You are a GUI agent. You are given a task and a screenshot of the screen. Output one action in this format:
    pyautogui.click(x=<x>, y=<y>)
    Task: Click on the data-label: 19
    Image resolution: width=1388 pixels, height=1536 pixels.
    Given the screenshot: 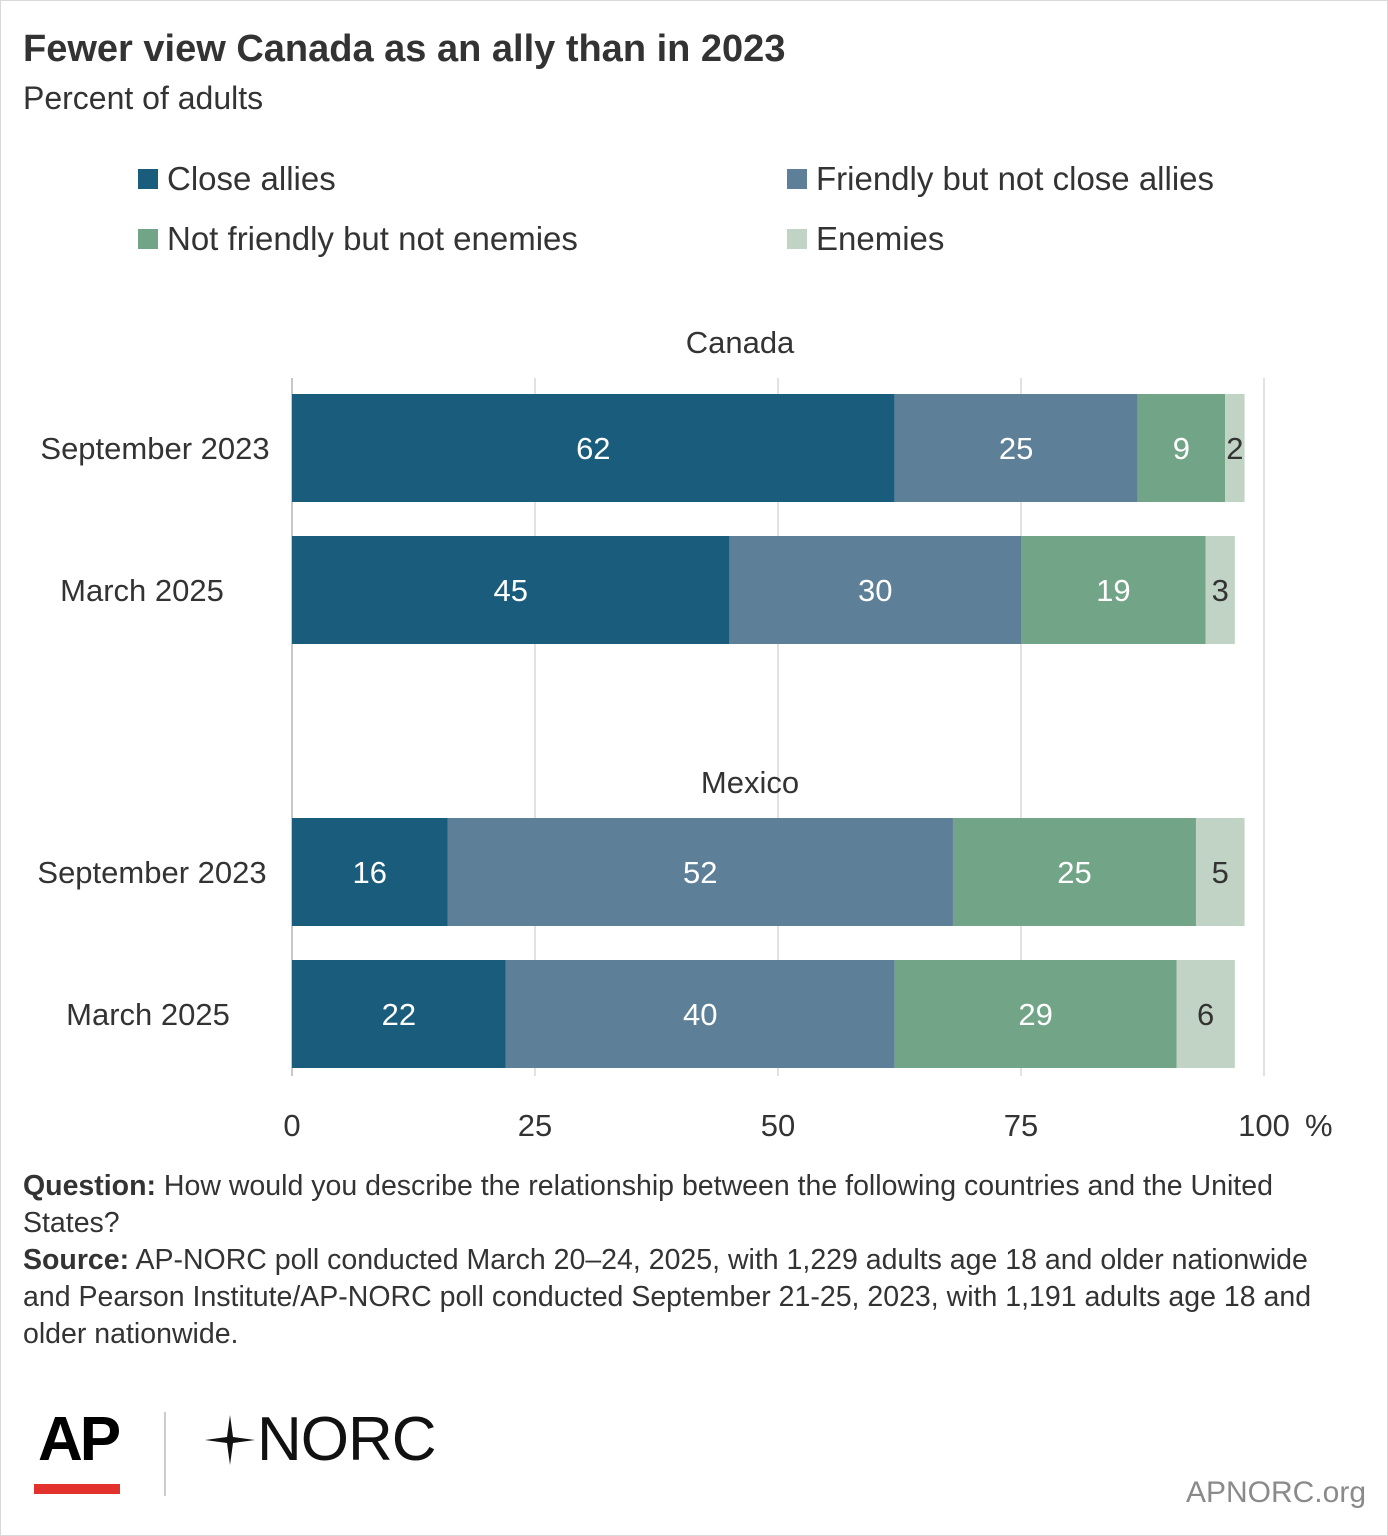 What is the action you would take?
    pyautogui.click(x=1113, y=590)
    